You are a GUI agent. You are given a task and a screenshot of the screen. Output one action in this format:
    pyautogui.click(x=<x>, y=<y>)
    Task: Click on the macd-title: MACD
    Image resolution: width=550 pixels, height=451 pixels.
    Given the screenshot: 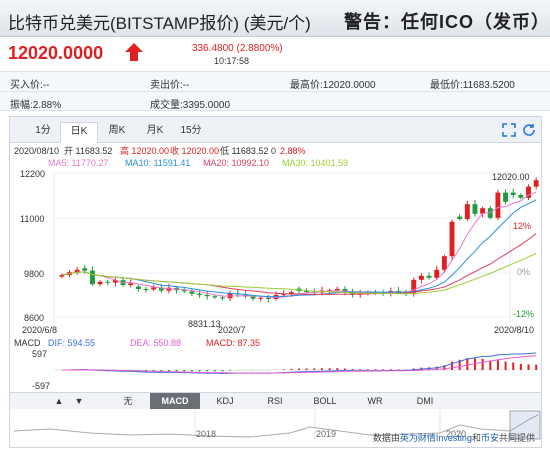 What is the action you would take?
    pyautogui.click(x=27, y=343)
    